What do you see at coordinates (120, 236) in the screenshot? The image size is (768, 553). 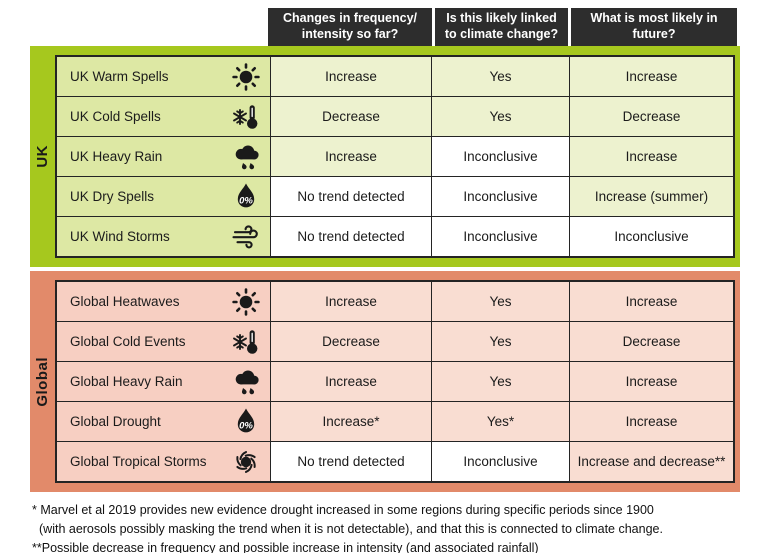 I see `row-label: UK Wind Storms` at bounding box center [120, 236].